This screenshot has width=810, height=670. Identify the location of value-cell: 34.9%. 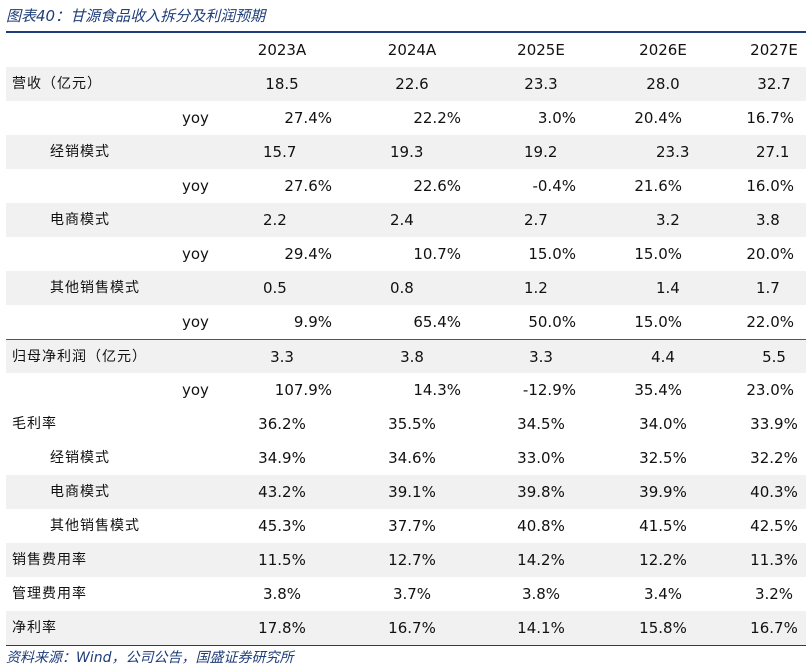
(282, 458).